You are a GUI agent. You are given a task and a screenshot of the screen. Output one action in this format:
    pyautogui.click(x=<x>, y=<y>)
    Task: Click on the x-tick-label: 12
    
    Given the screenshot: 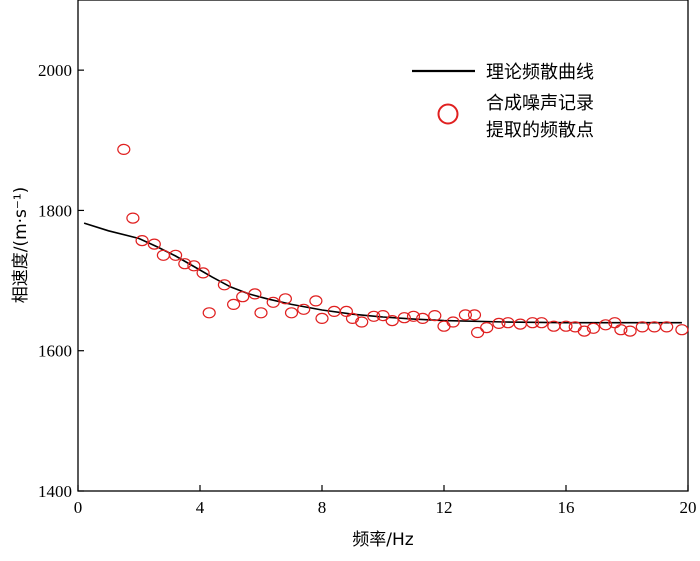 What is the action you would take?
    pyautogui.click(x=444, y=507)
    